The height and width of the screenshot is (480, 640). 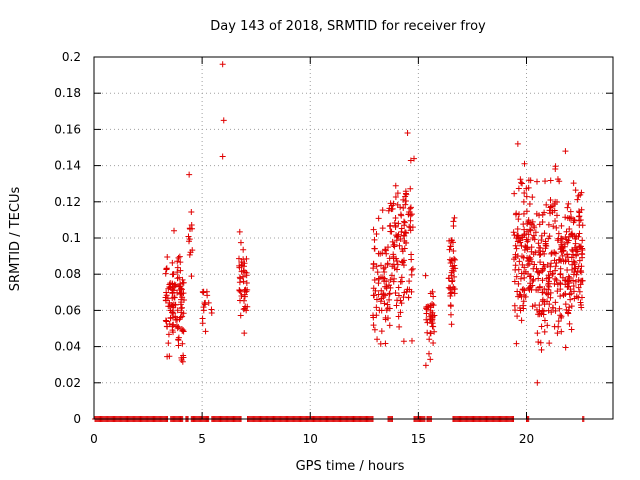 What do you see at coordinates (67, 347) in the screenshot?
I see `y-tick-label: 0.04` at bounding box center [67, 347].